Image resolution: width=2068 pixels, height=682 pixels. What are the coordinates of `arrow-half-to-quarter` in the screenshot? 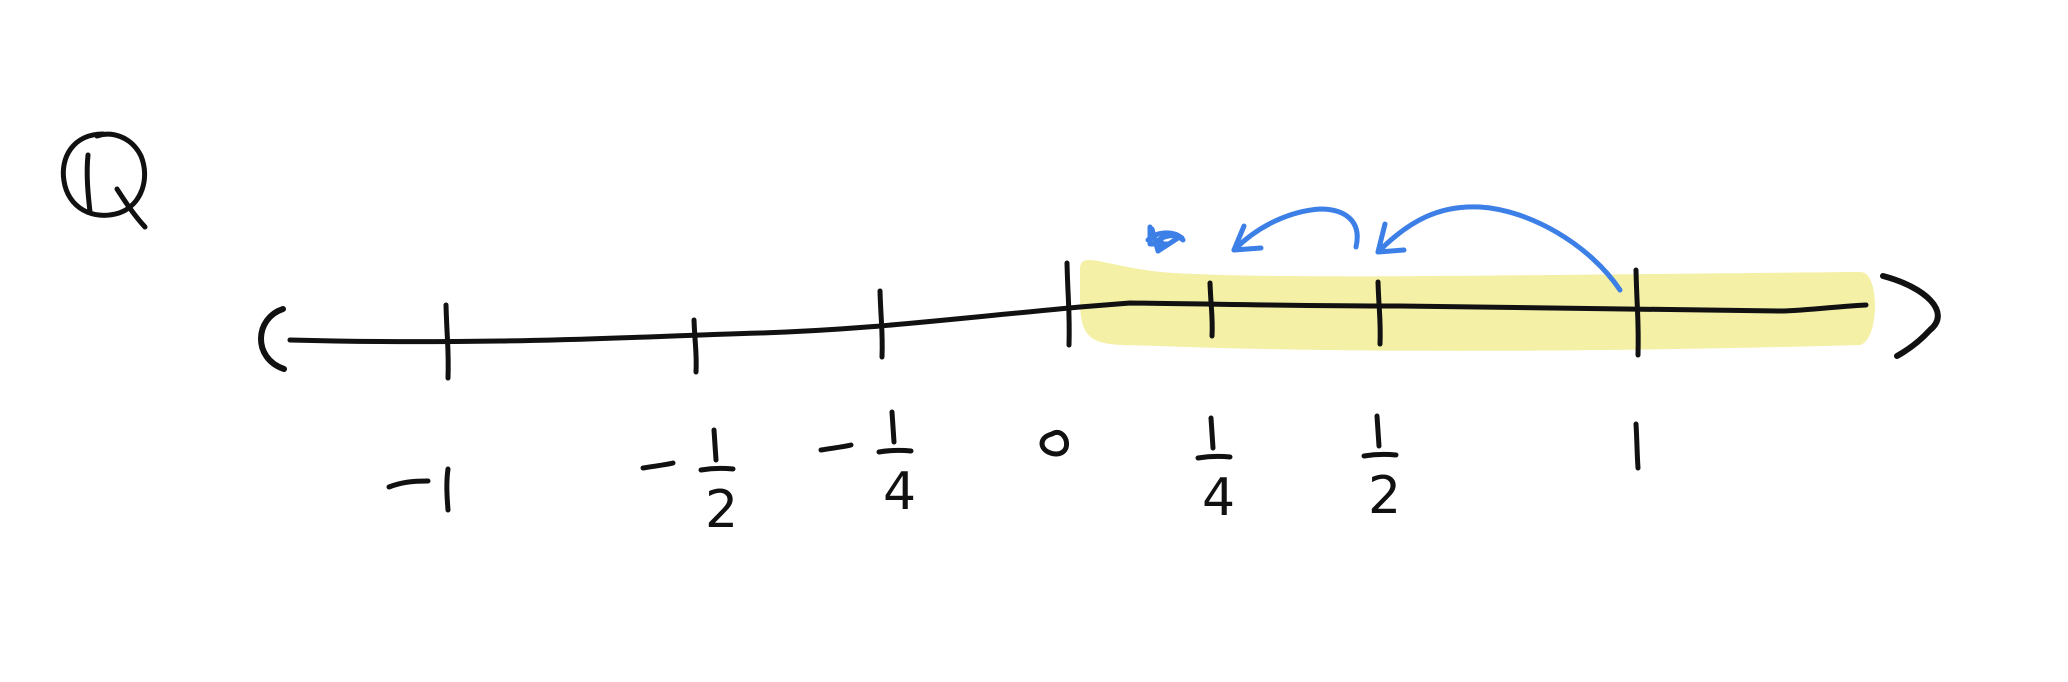 It's located at (1295, 229).